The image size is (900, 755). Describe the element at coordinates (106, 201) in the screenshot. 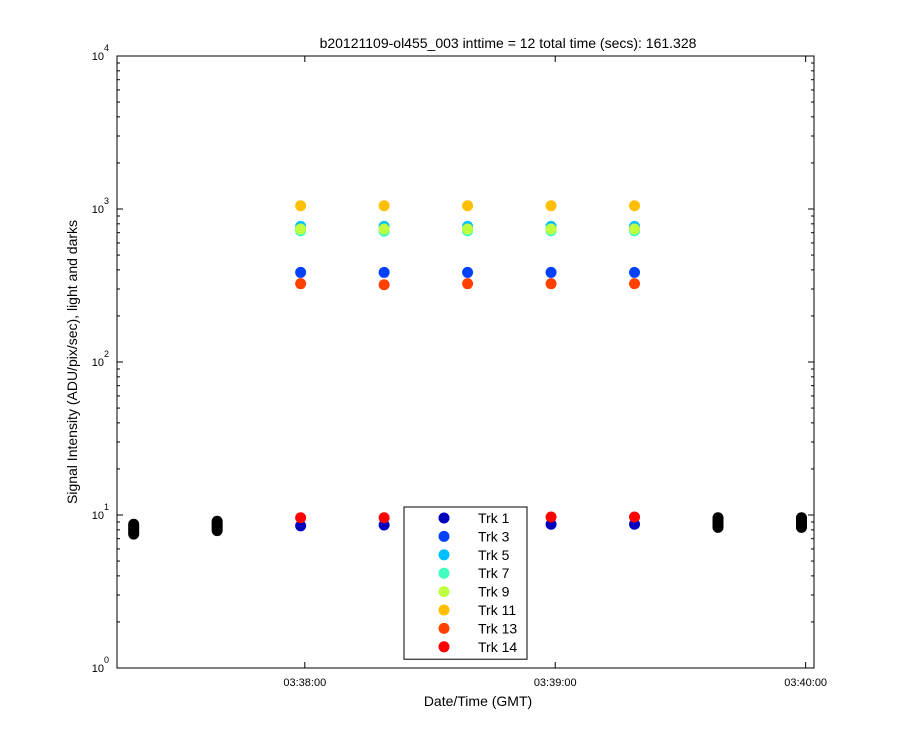

I see `y-tick-exponent: 3` at that location.